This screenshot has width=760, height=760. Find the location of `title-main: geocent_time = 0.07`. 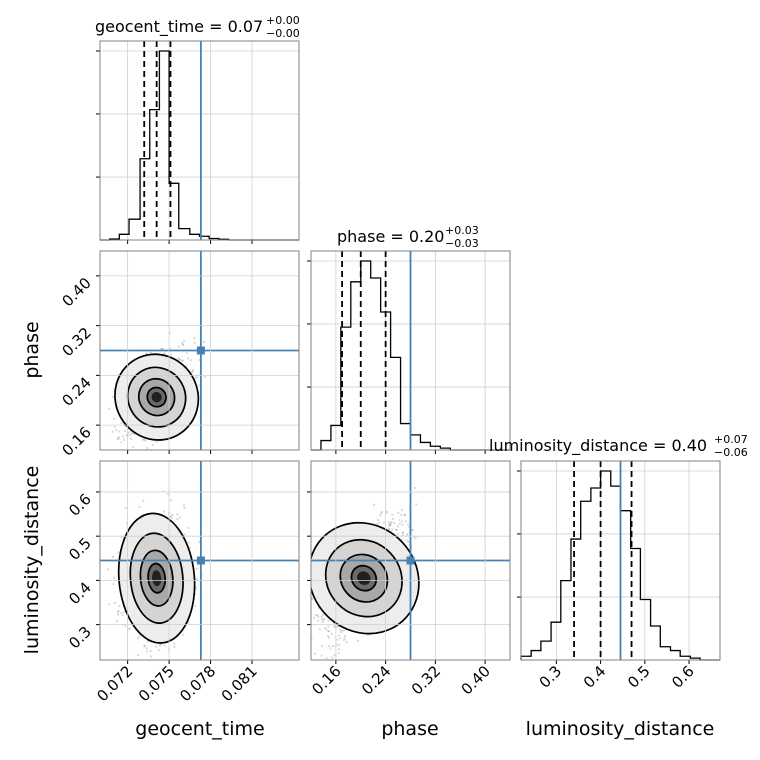

title-main: geocent_time = 0.07 is located at coordinates (179, 27).